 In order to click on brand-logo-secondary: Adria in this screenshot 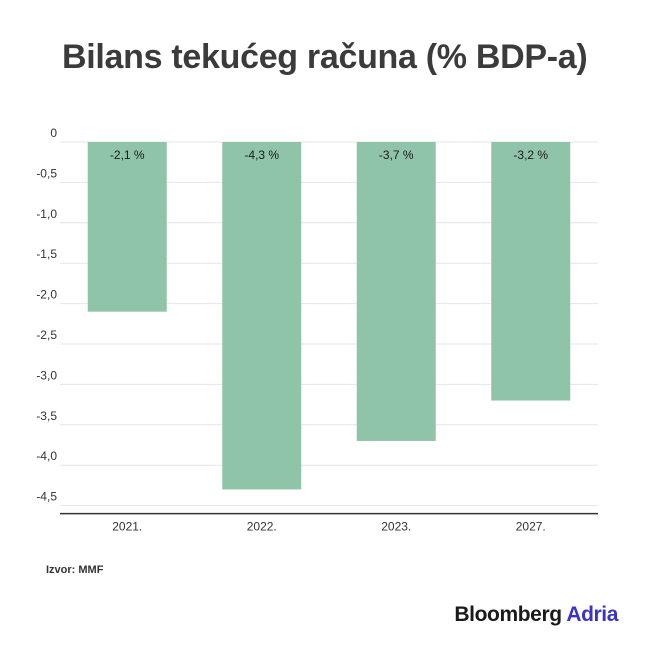, I will do `click(592, 614)`.